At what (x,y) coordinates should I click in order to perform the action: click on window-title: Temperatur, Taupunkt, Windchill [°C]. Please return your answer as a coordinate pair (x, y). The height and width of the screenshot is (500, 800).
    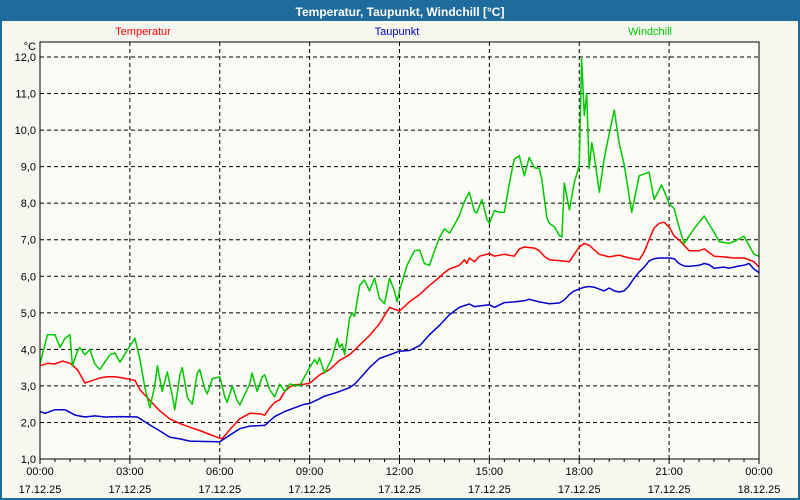
    Looking at the image, I should click on (400, 11).